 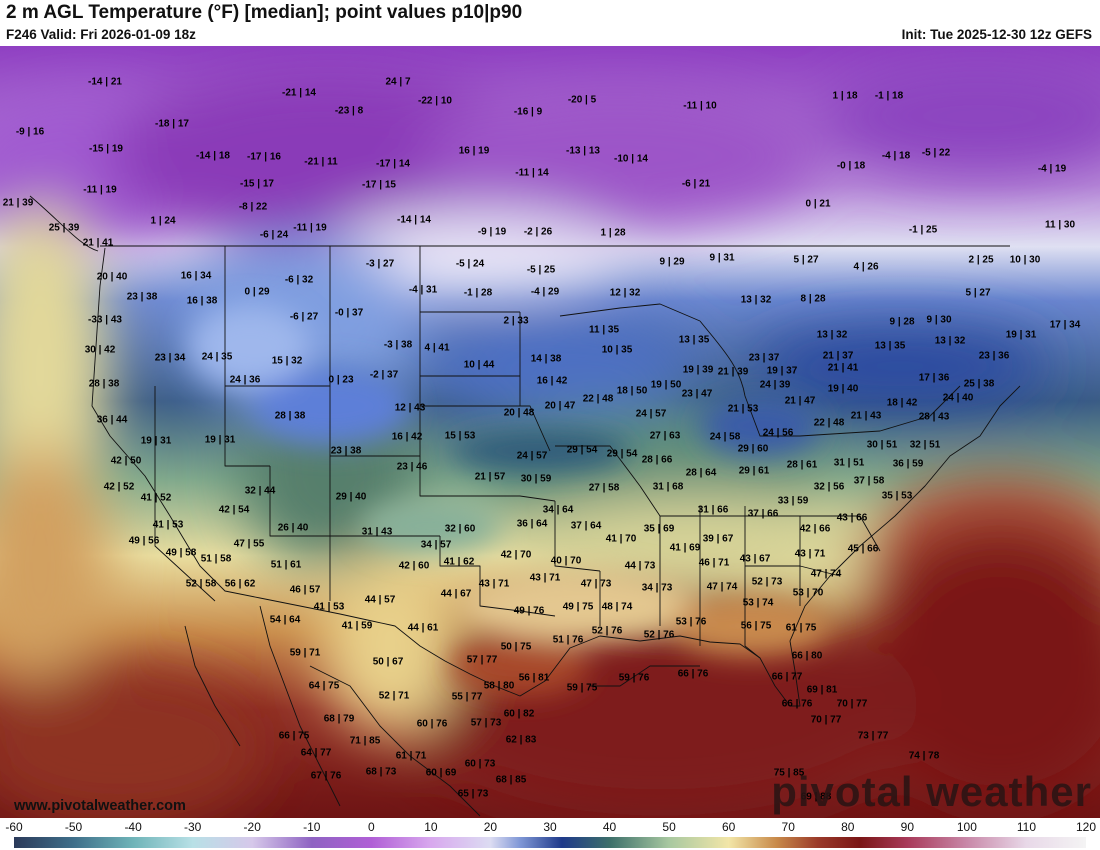 I want to click on point-value: 36 | 44, so click(x=112, y=420).